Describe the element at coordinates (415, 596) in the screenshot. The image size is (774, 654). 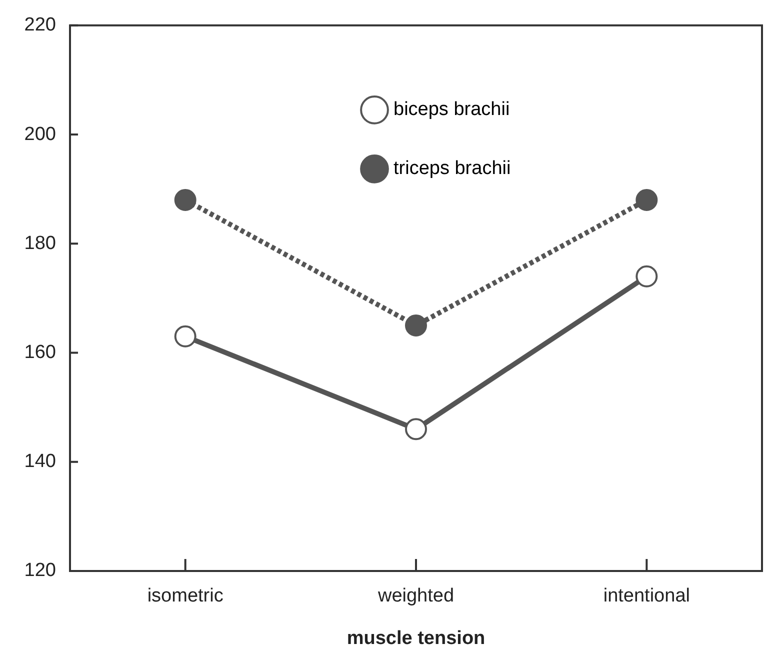
I see `x-tick-label: weighted` at that location.